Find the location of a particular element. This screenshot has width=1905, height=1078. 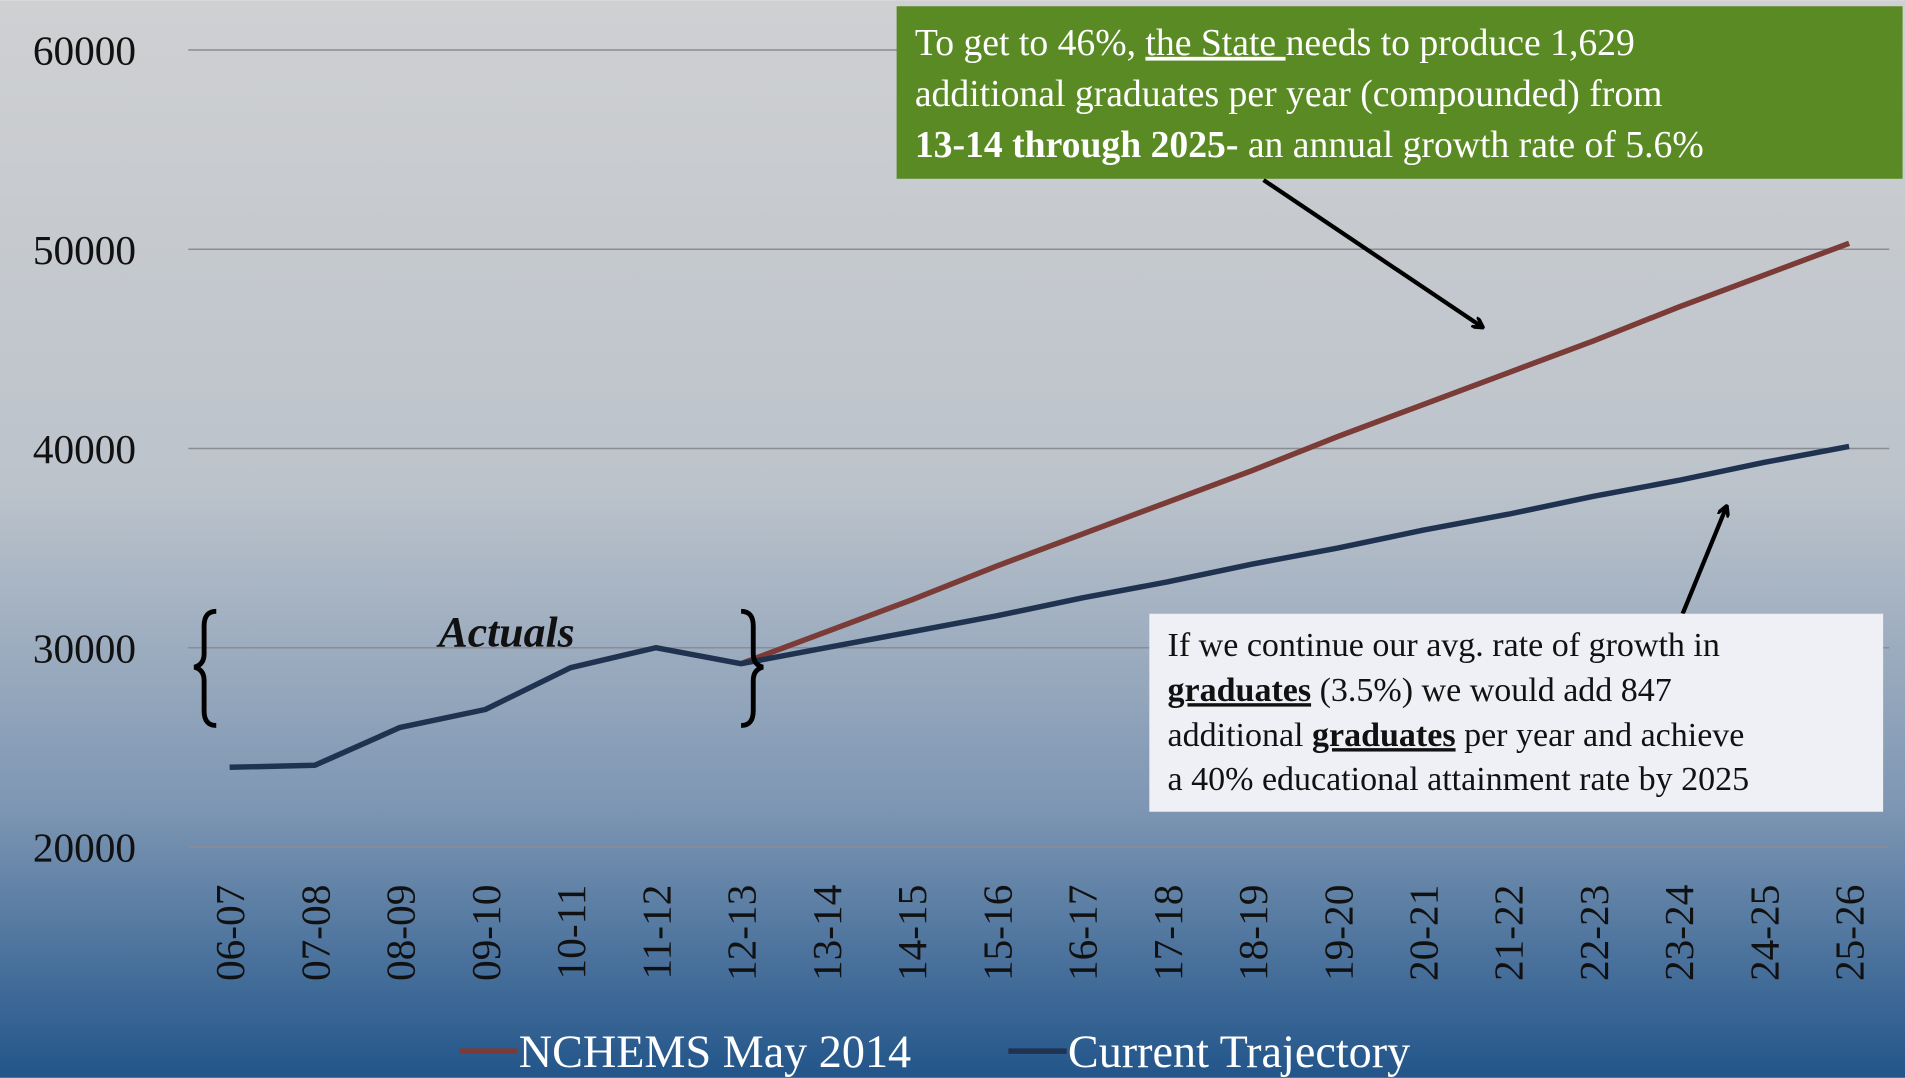

x-tick-label: 23-24 is located at coordinates (1679, 933).